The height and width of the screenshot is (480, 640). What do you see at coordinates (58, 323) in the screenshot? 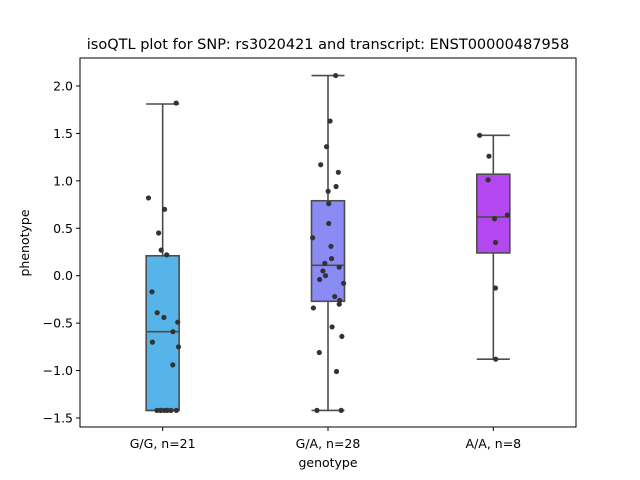
I see `y-tick-label: −0.5` at bounding box center [58, 323].